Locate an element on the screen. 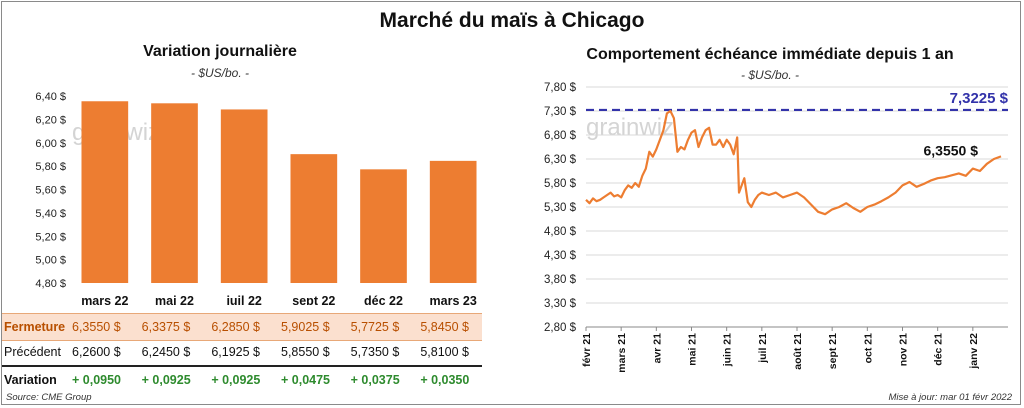 This screenshot has height=408, width=1024. table-cell: 5,8450 $ is located at coordinates (444, 327).